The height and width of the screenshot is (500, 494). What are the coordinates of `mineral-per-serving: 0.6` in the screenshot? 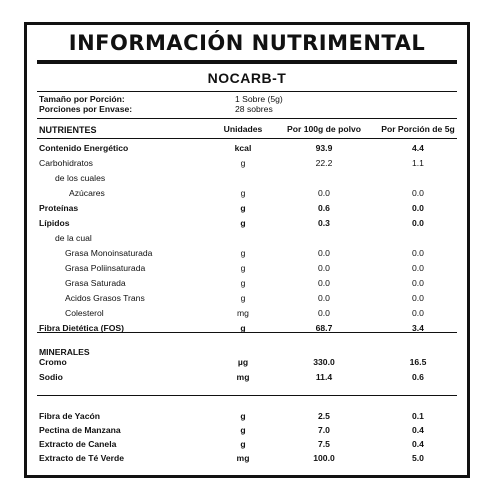 It's located at (418, 377).